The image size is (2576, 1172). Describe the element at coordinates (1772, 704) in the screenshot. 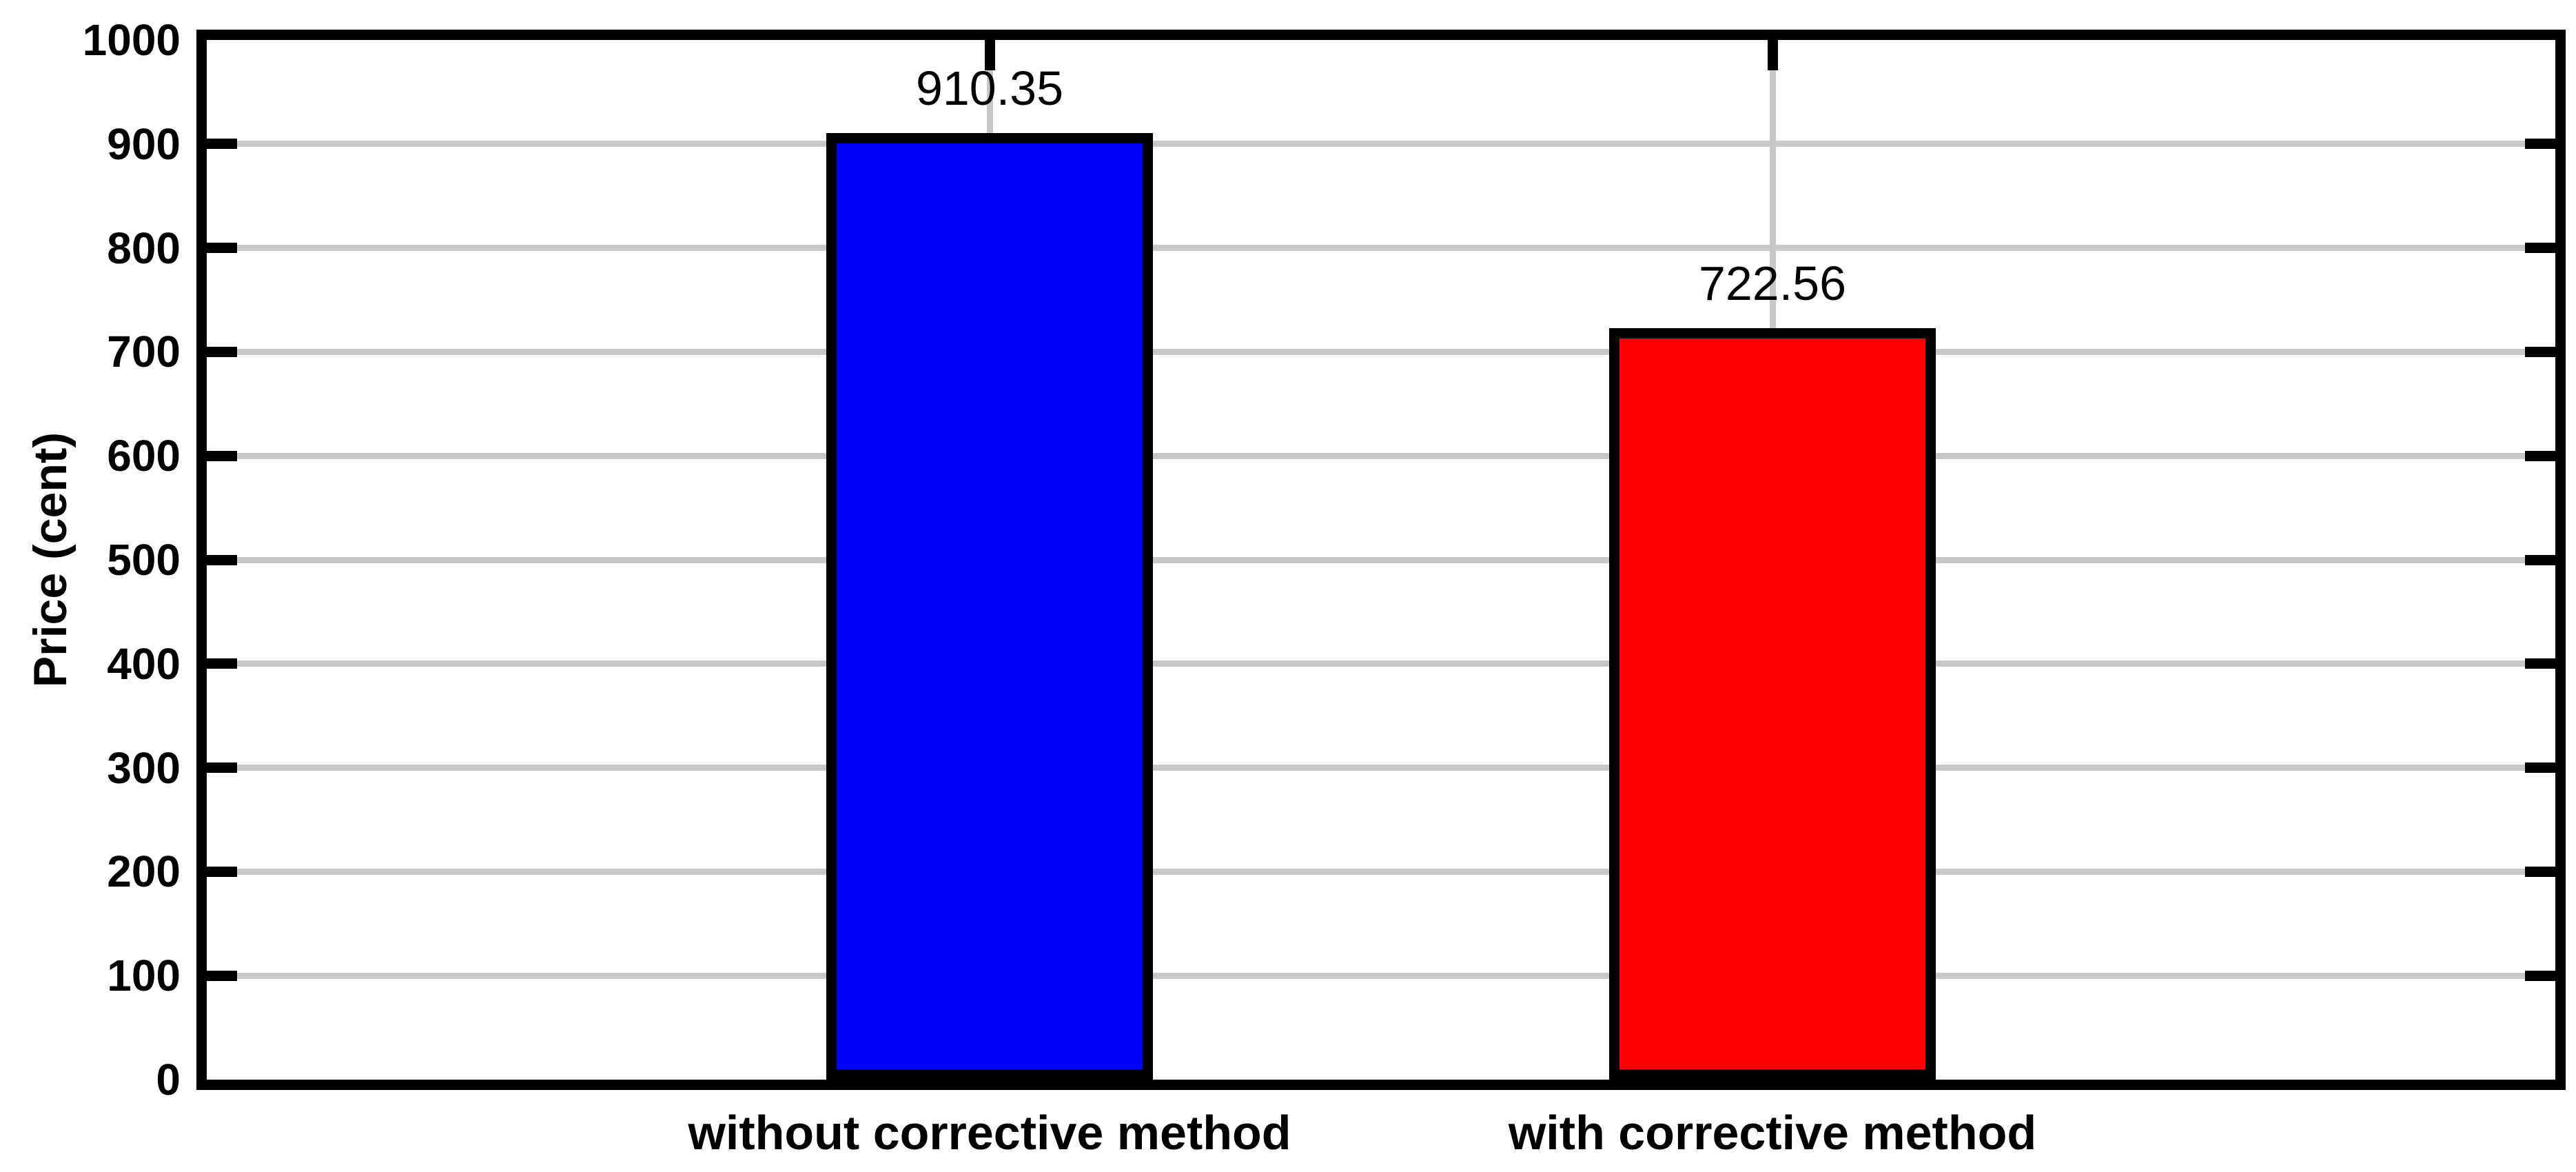

I see `bar-with-corrective-method` at that location.